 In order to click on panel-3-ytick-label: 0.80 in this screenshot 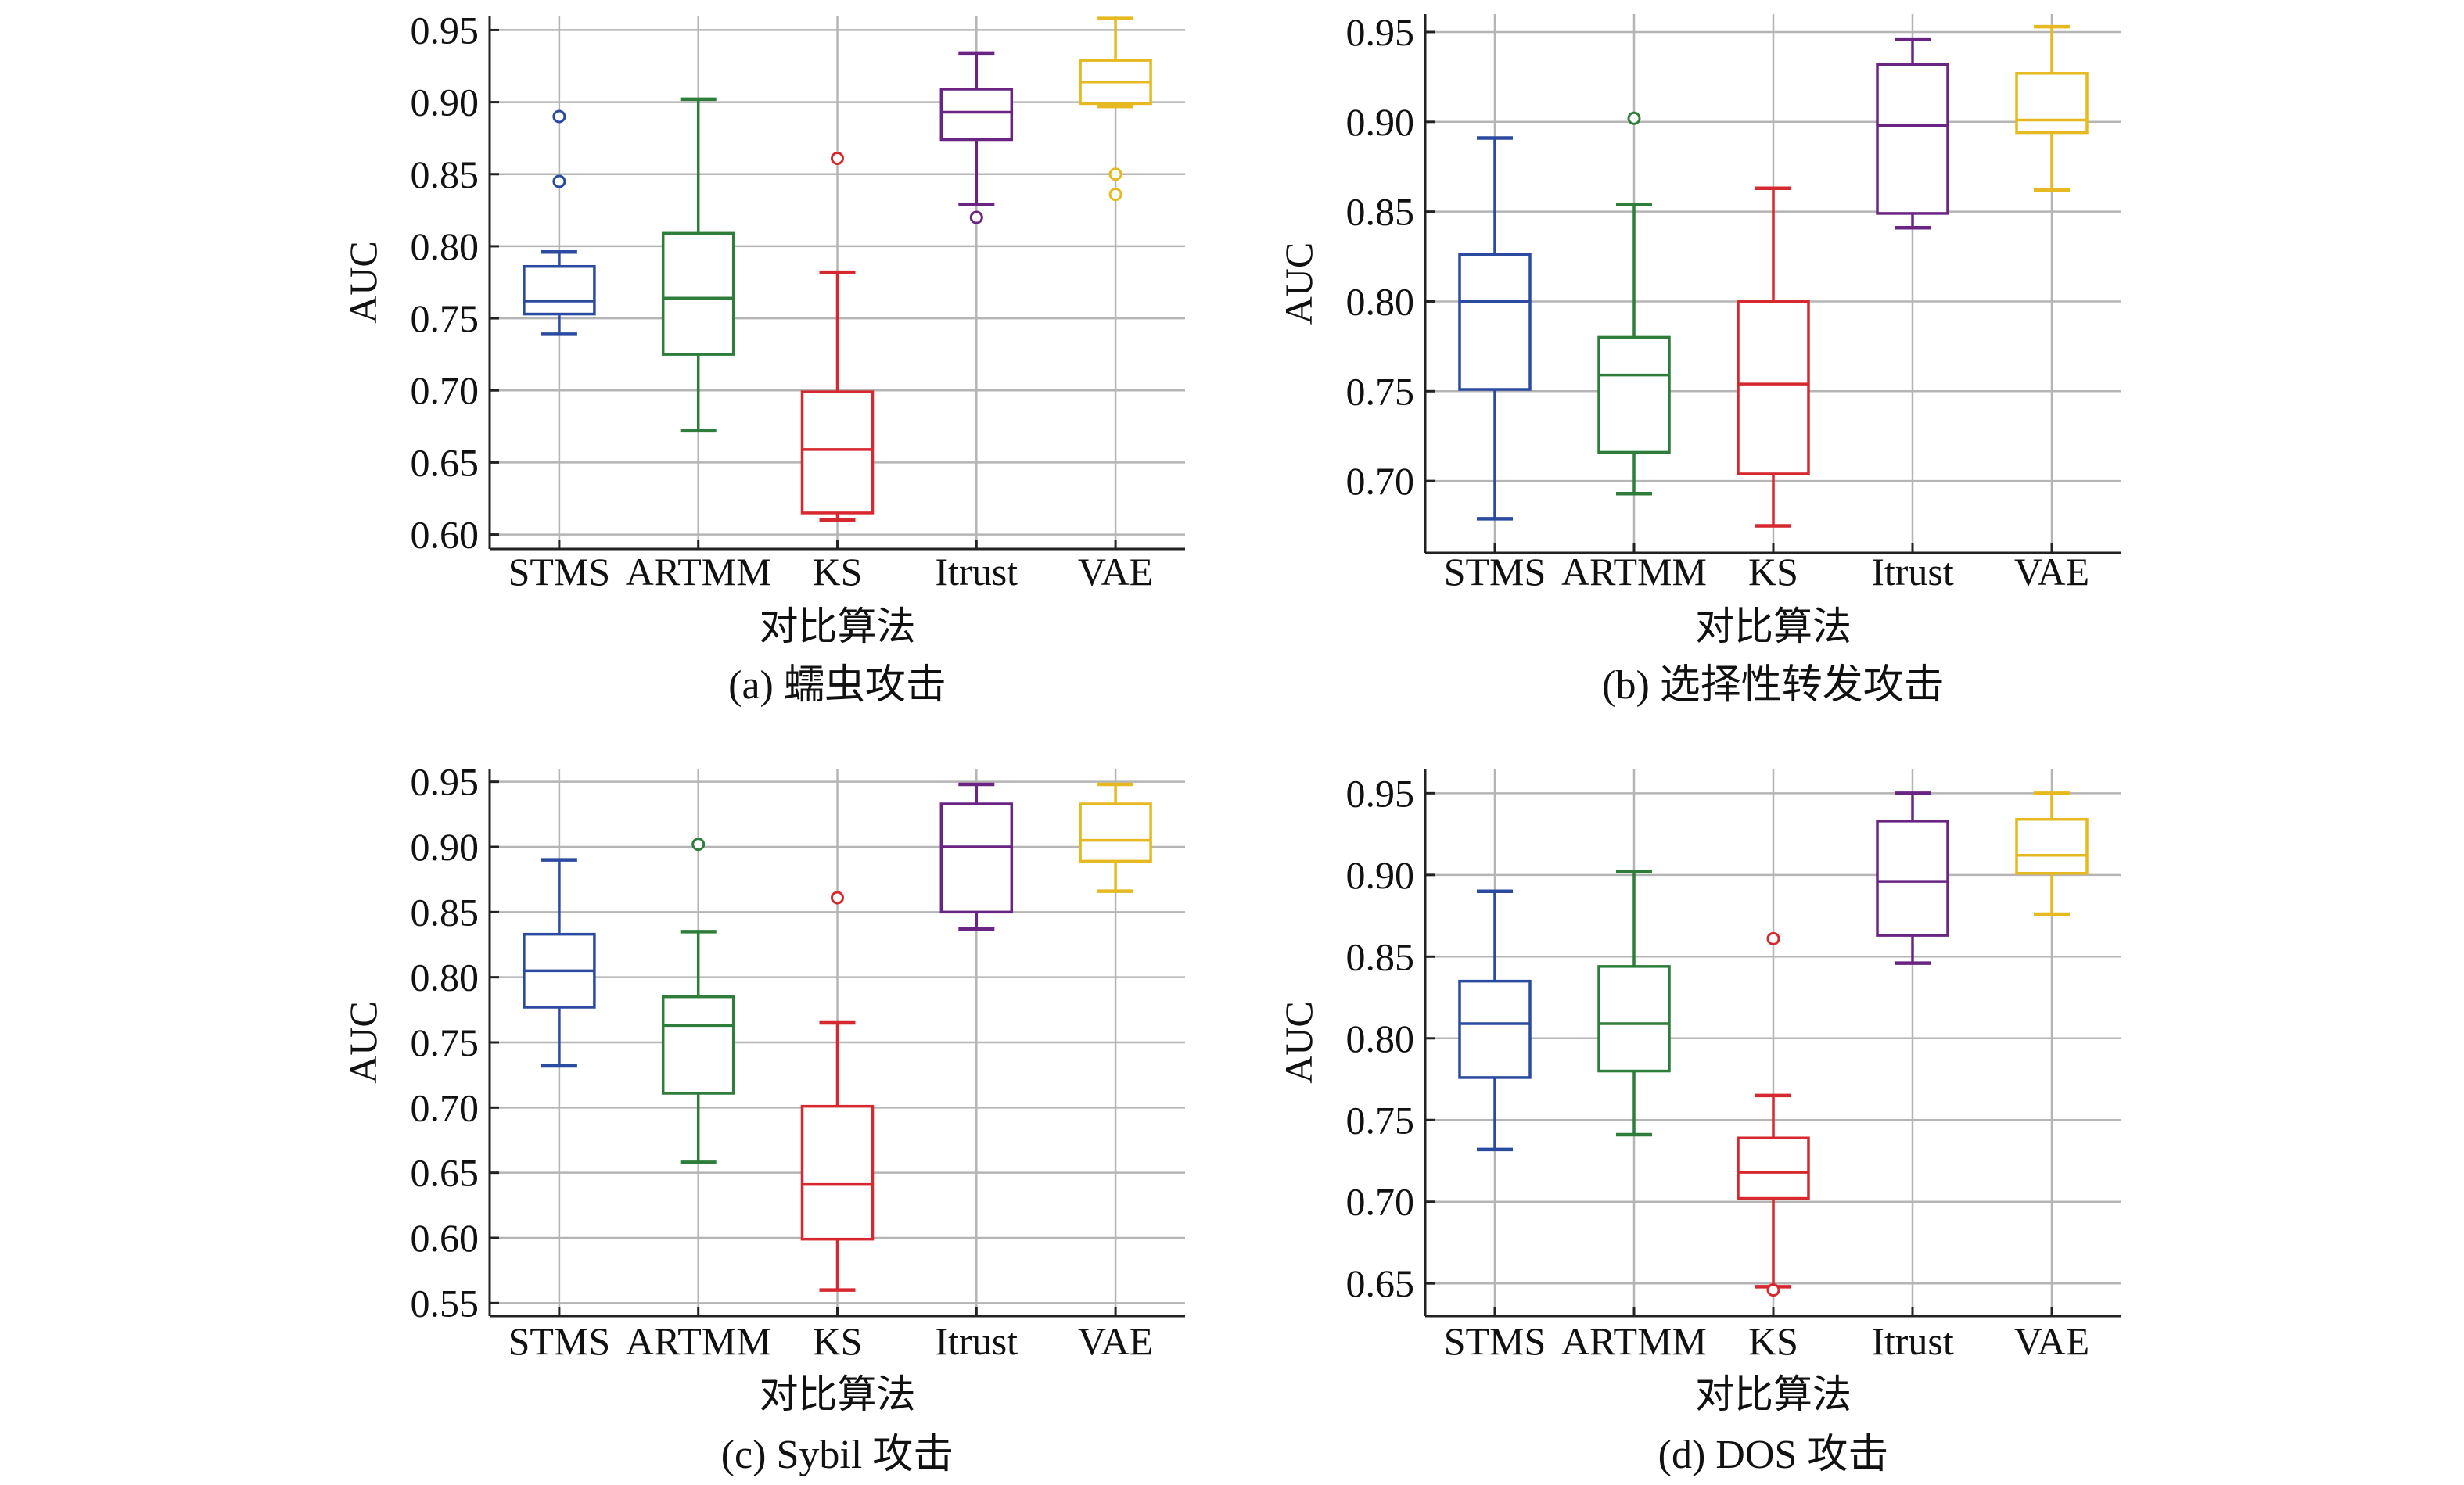, I will do `click(445, 977)`.